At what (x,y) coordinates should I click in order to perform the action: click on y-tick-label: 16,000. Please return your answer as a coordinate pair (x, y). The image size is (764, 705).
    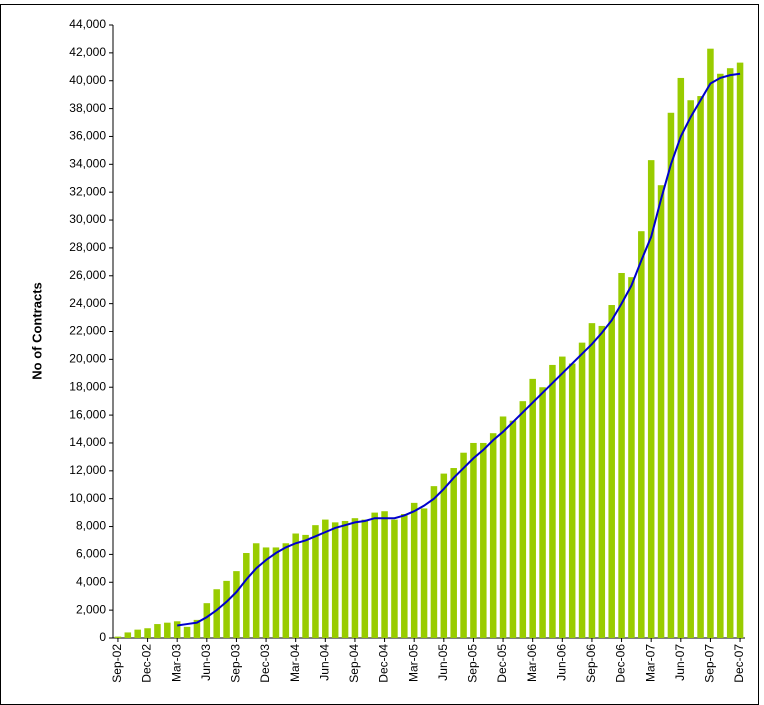
    Looking at the image, I should click on (87, 414).